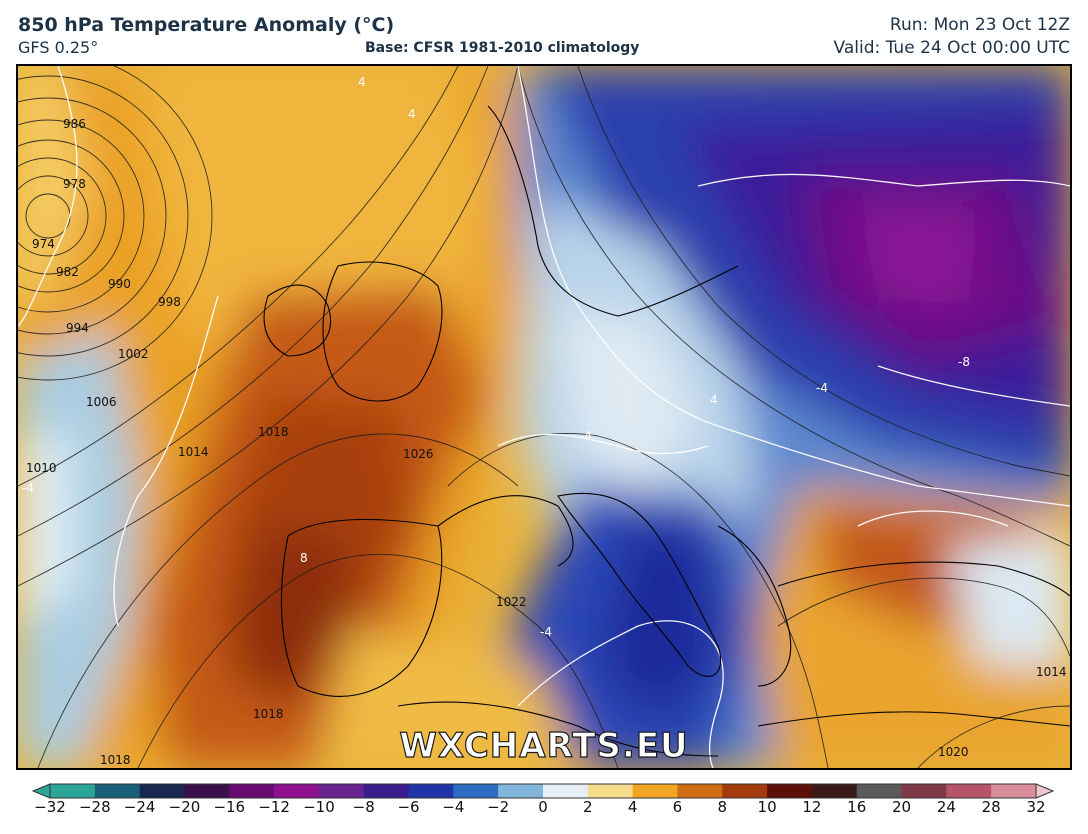  Describe the element at coordinates (169, 302) in the screenshot. I see `isobar-label: 998` at that location.